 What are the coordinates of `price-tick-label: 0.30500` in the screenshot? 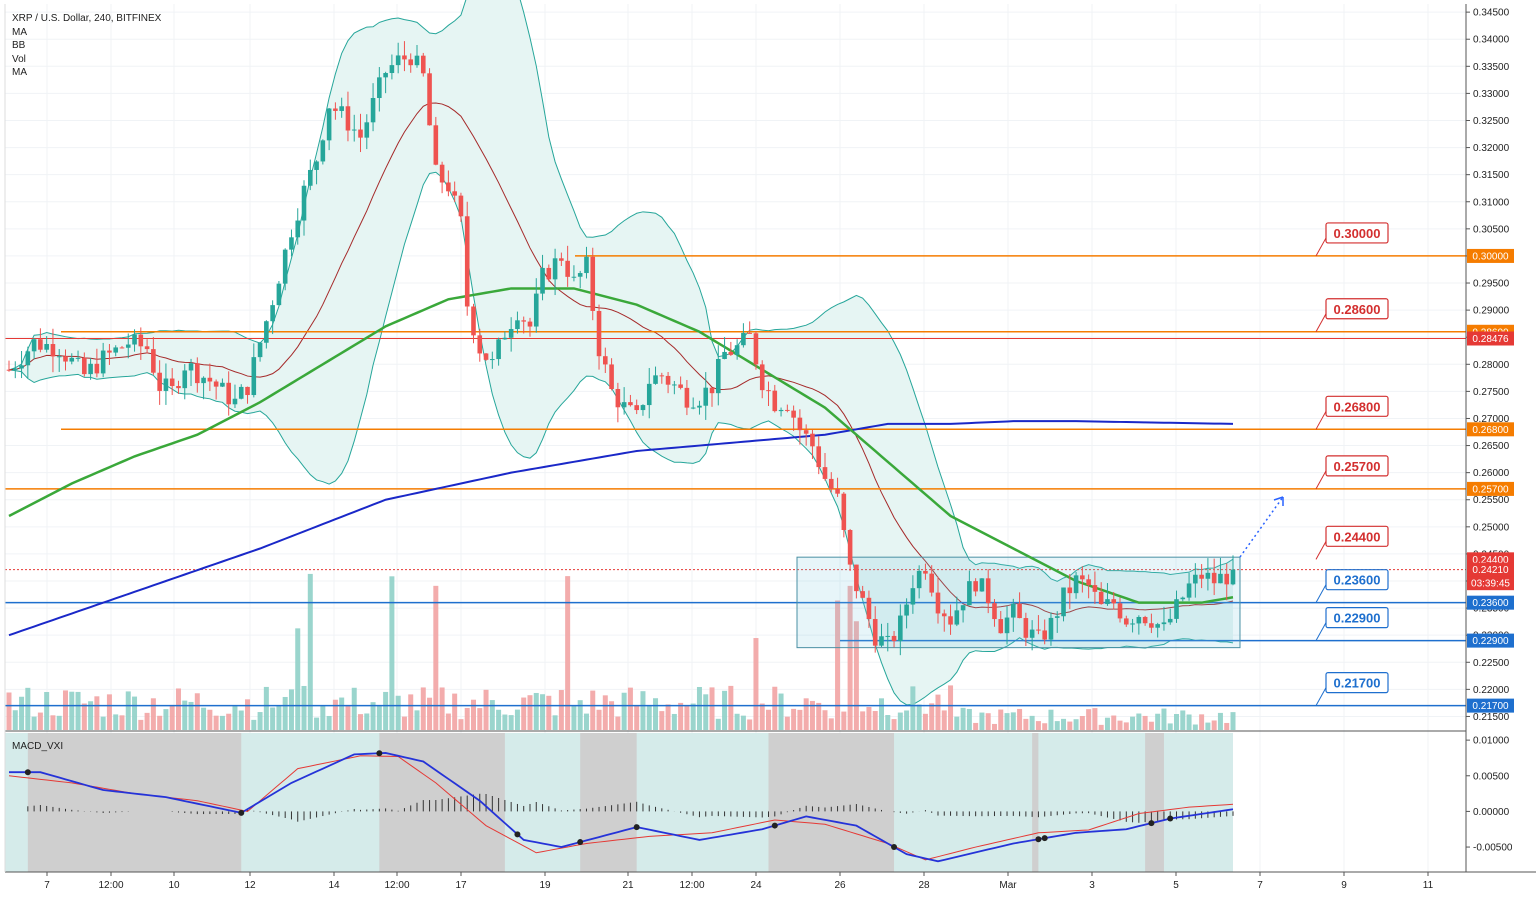 It's located at (1491, 229).